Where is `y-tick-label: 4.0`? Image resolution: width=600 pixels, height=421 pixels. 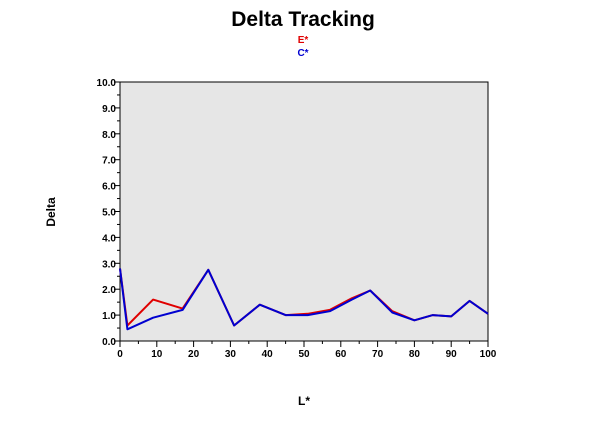 y-tick-label: 4.0 is located at coordinates (109, 238).